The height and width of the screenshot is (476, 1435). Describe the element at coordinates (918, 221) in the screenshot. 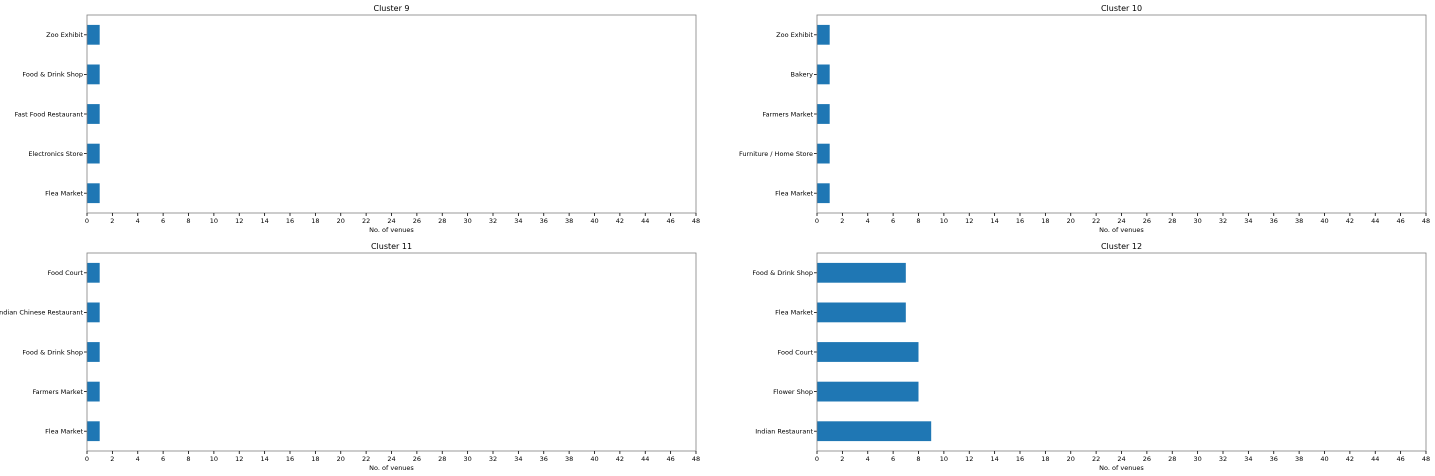

I see `x-tick-label: 8` at that location.